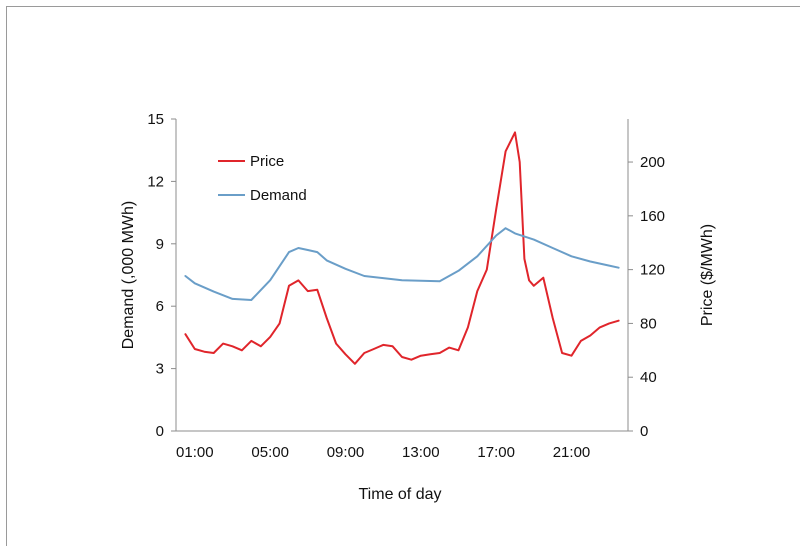  Describe the element at coordinates (421, 452) in the screenshot. I see `x-tick-label: 13:00` at that location.